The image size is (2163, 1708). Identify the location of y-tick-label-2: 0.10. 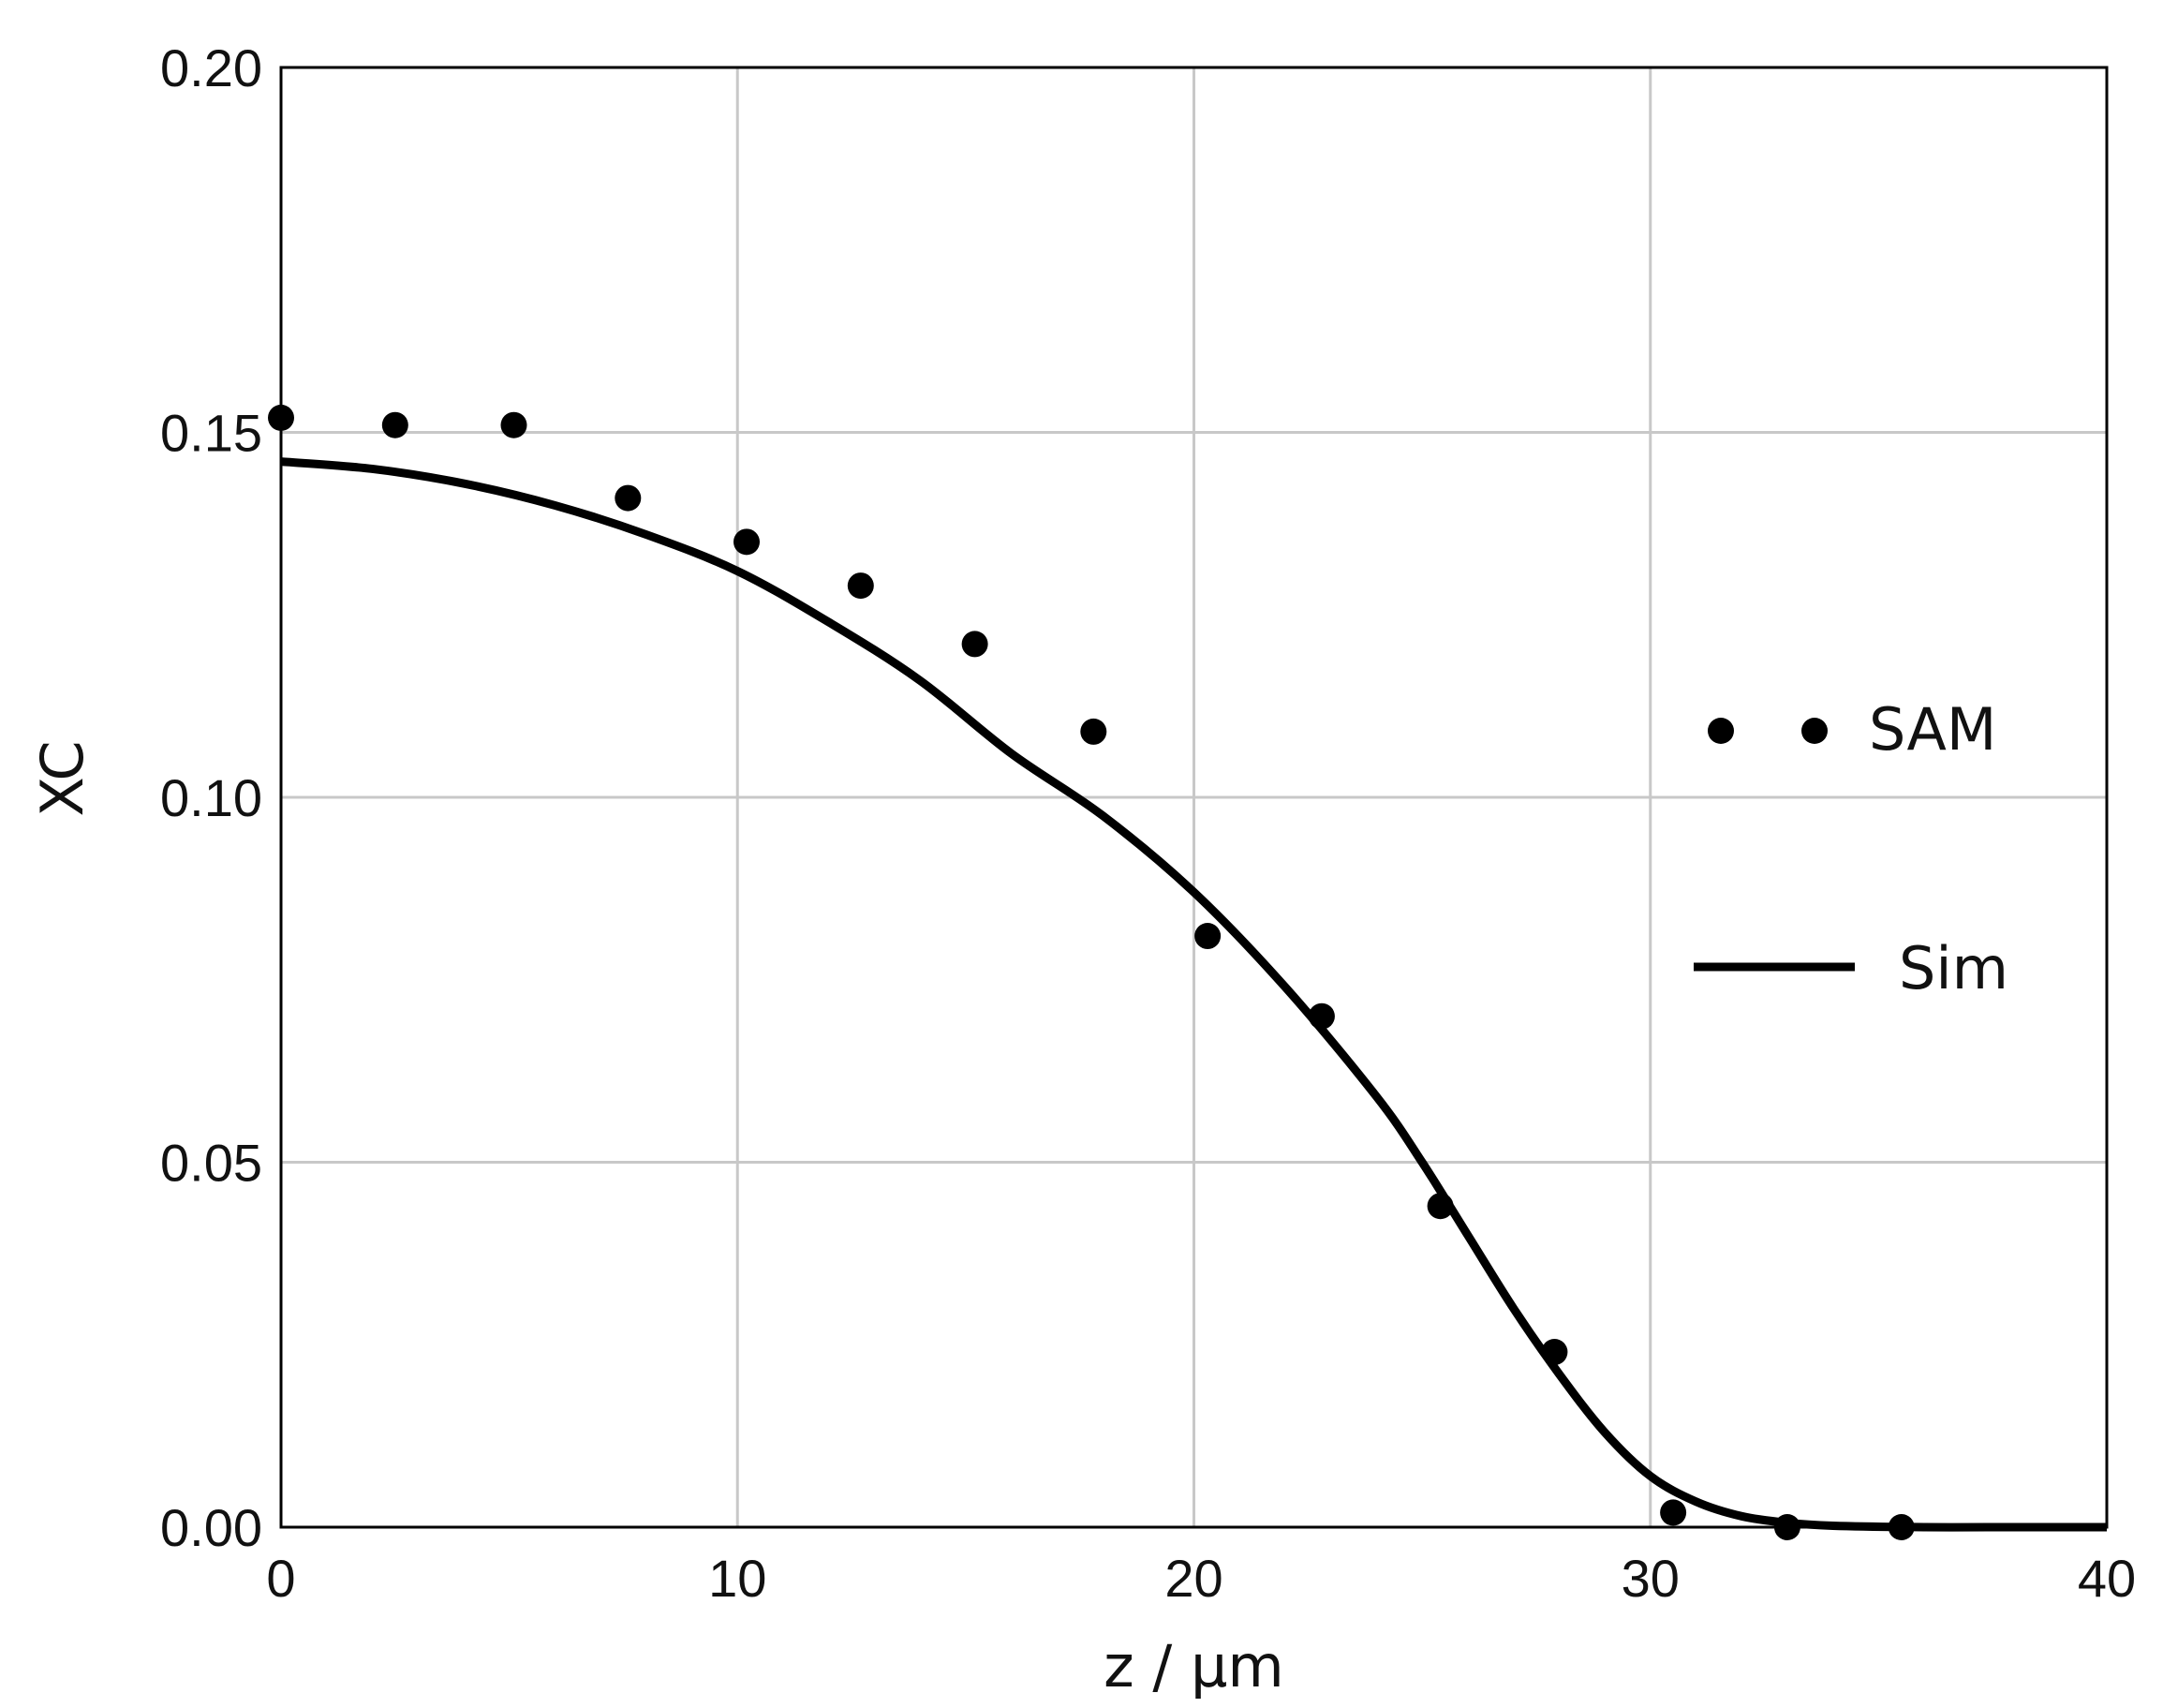
(211, 797).